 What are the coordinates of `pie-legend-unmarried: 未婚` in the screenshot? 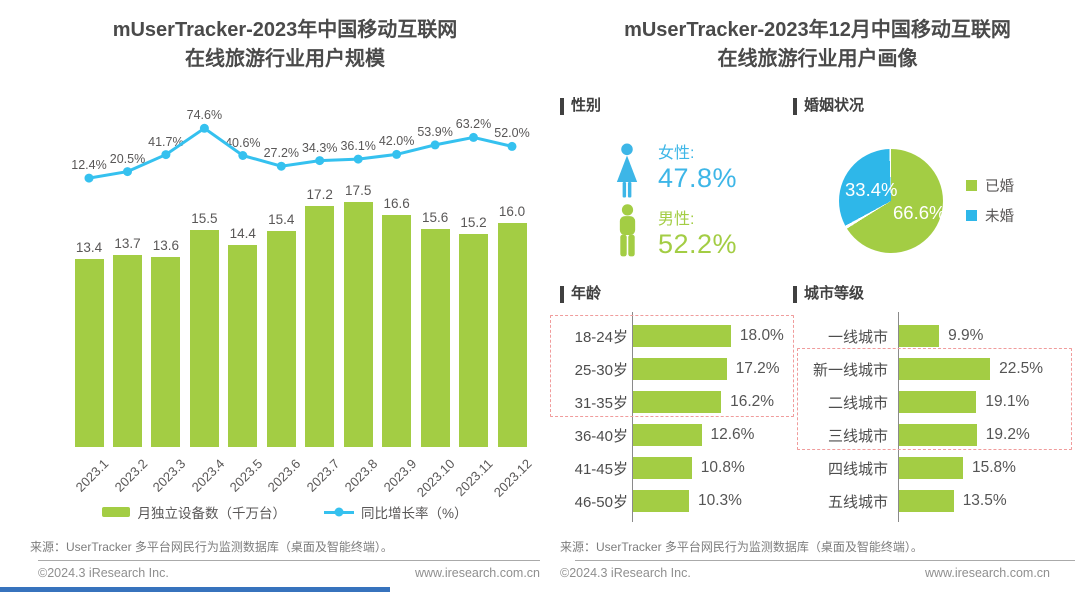 It's located at (990, 215).